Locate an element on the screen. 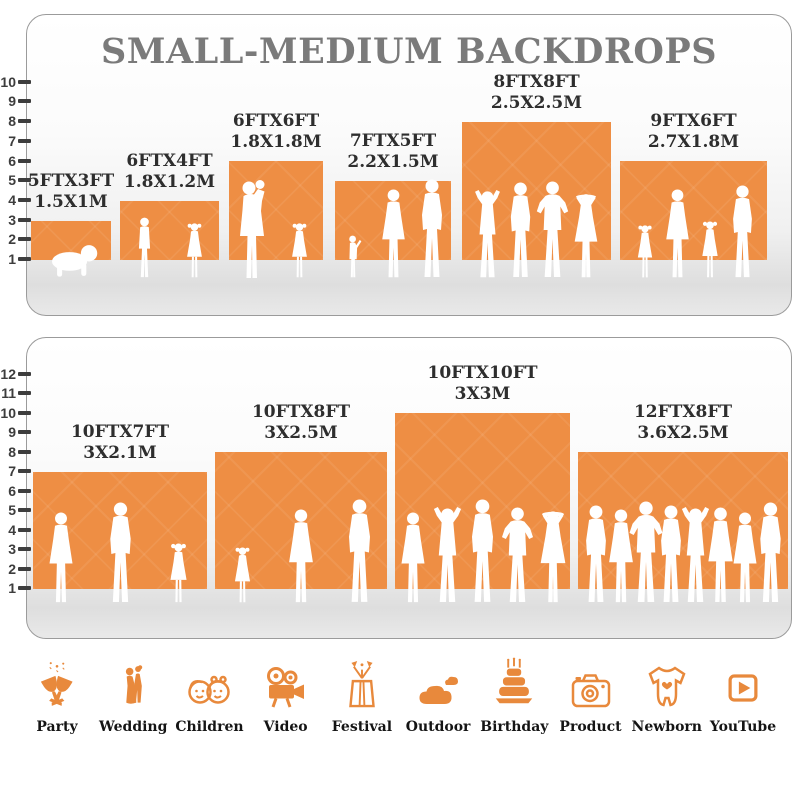  page-title: SMALL-MEDIUM BACKDROPS is located at coordinates (409, 51).